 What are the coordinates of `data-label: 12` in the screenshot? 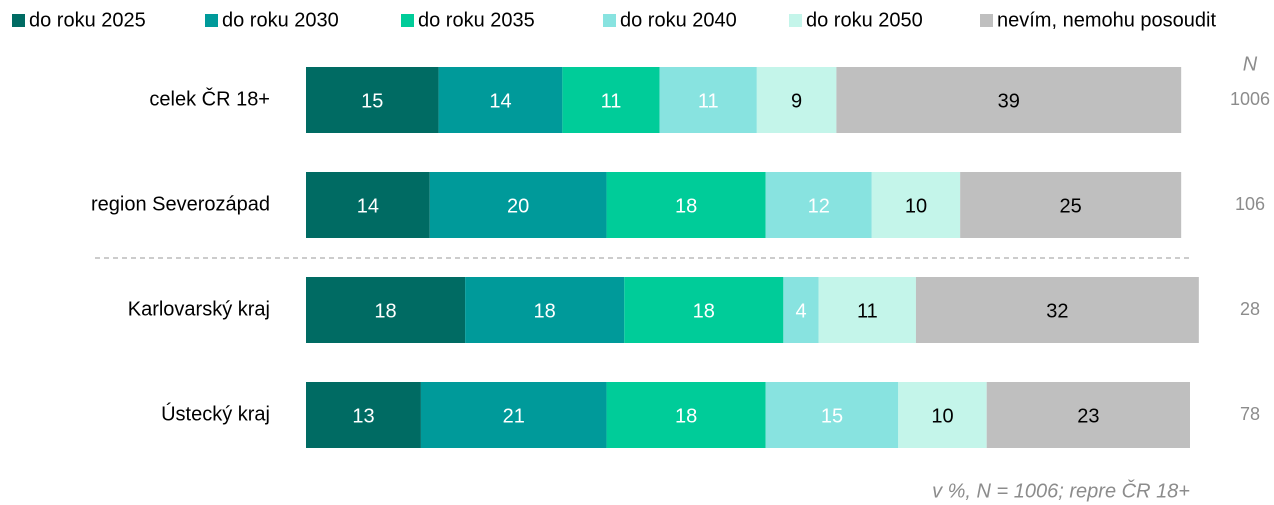 It's located at (819, 206).